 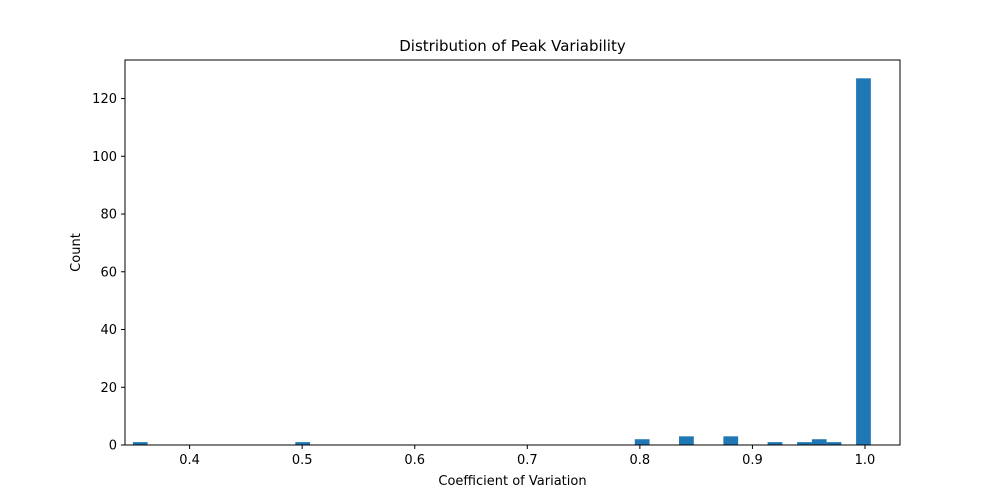 What do you see at coordinates (113, 446) in the screenshot?
I see `y-tick-label: 0` at bounding box center [113, 446].